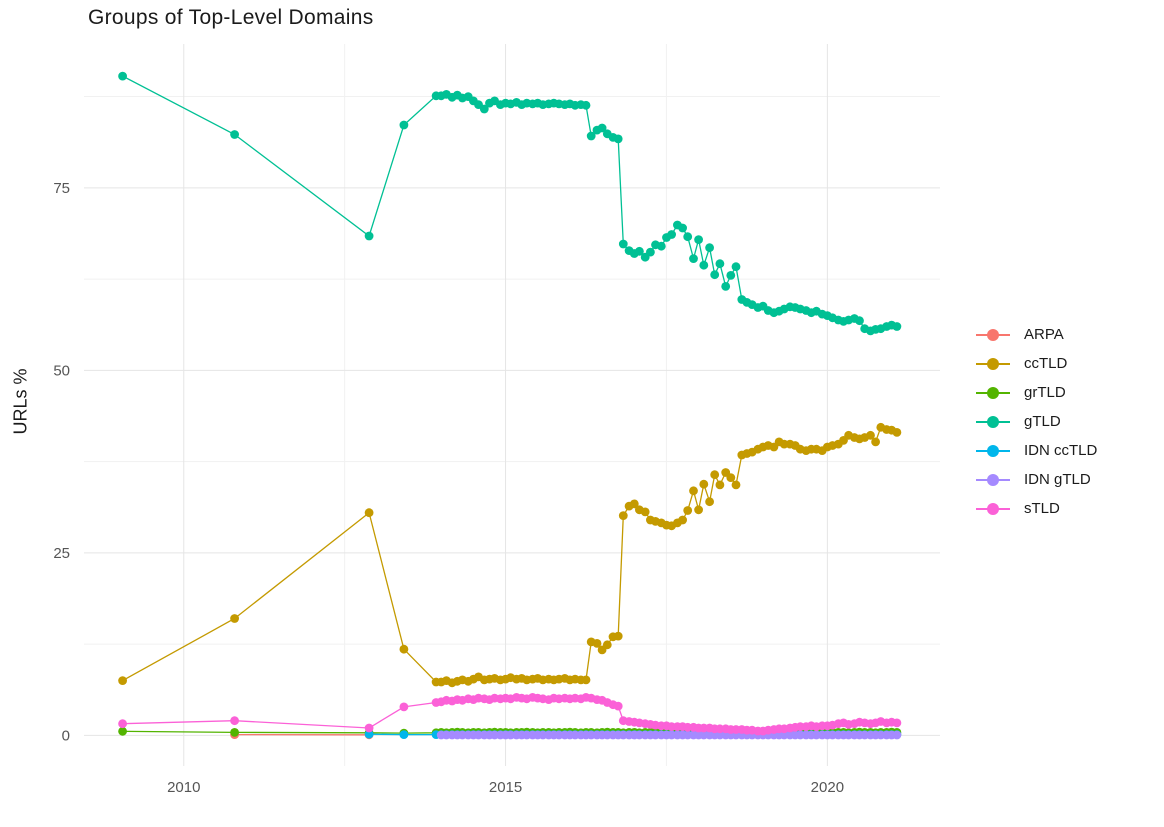 The height and width of the screenshot is (827, 1164). What do you see at coordinates (1045, 392) in the screenshot?
I see `legend-label: grTLD` at bounding box center [1045, 392].